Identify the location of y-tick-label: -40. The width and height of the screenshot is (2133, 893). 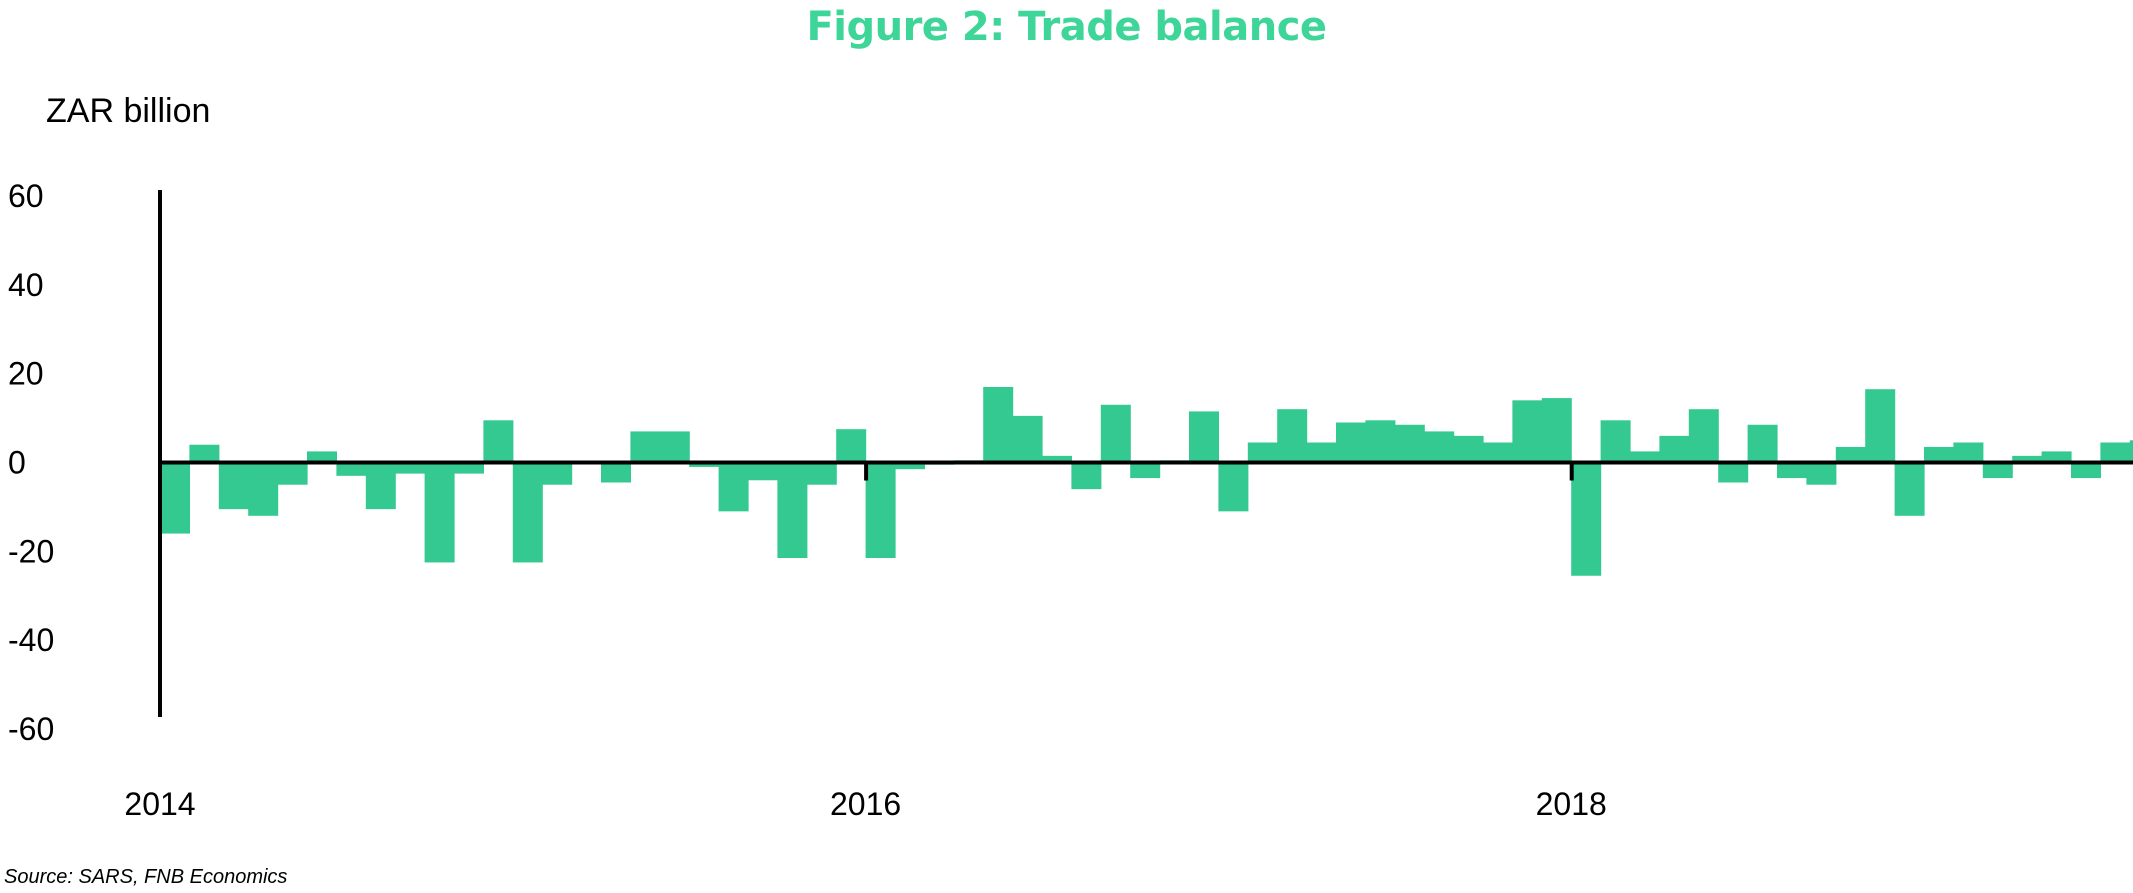
(31, 640).